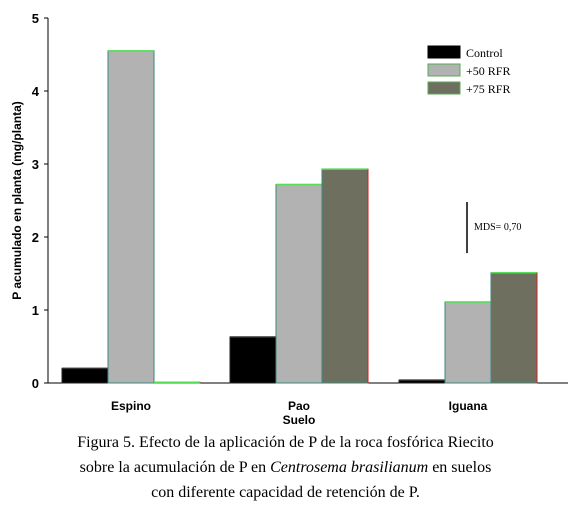 This screenshot has width=571, height=520. I want to click on caption-line-2-start: sobre la acumulación de P en, so click(175, 467).